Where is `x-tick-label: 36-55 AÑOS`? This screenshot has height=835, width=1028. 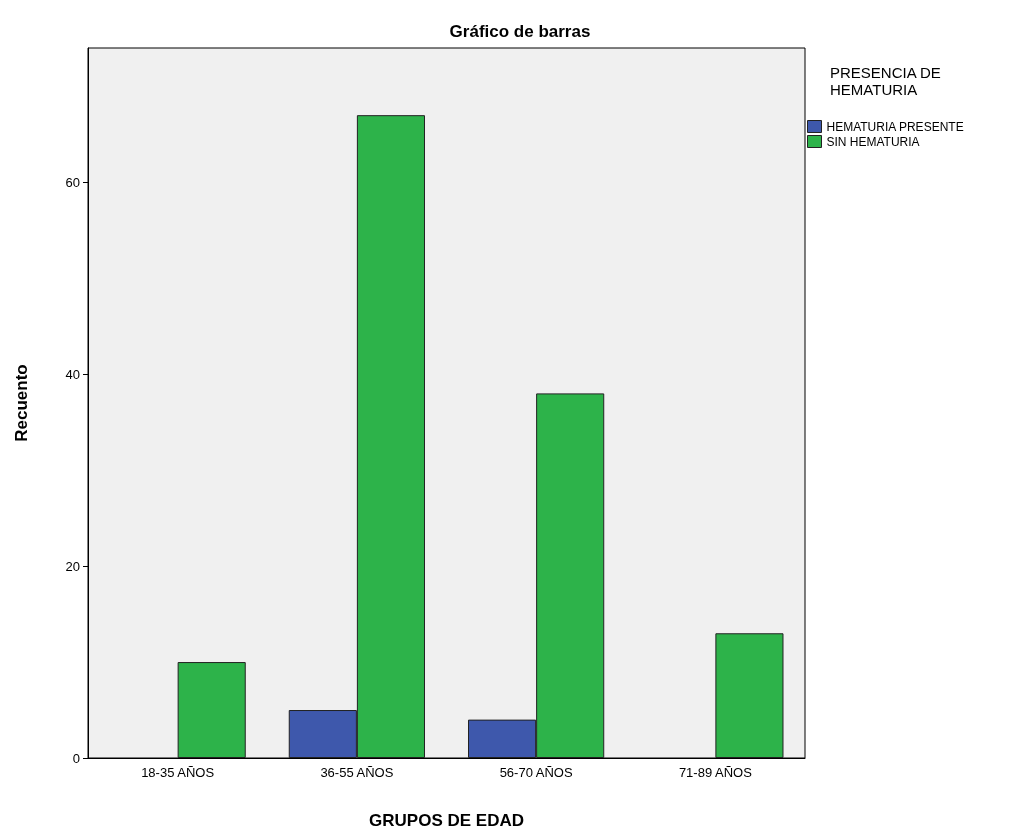
x-tick-label: 36-55 AÑOS is located at coordinates (357, 772).